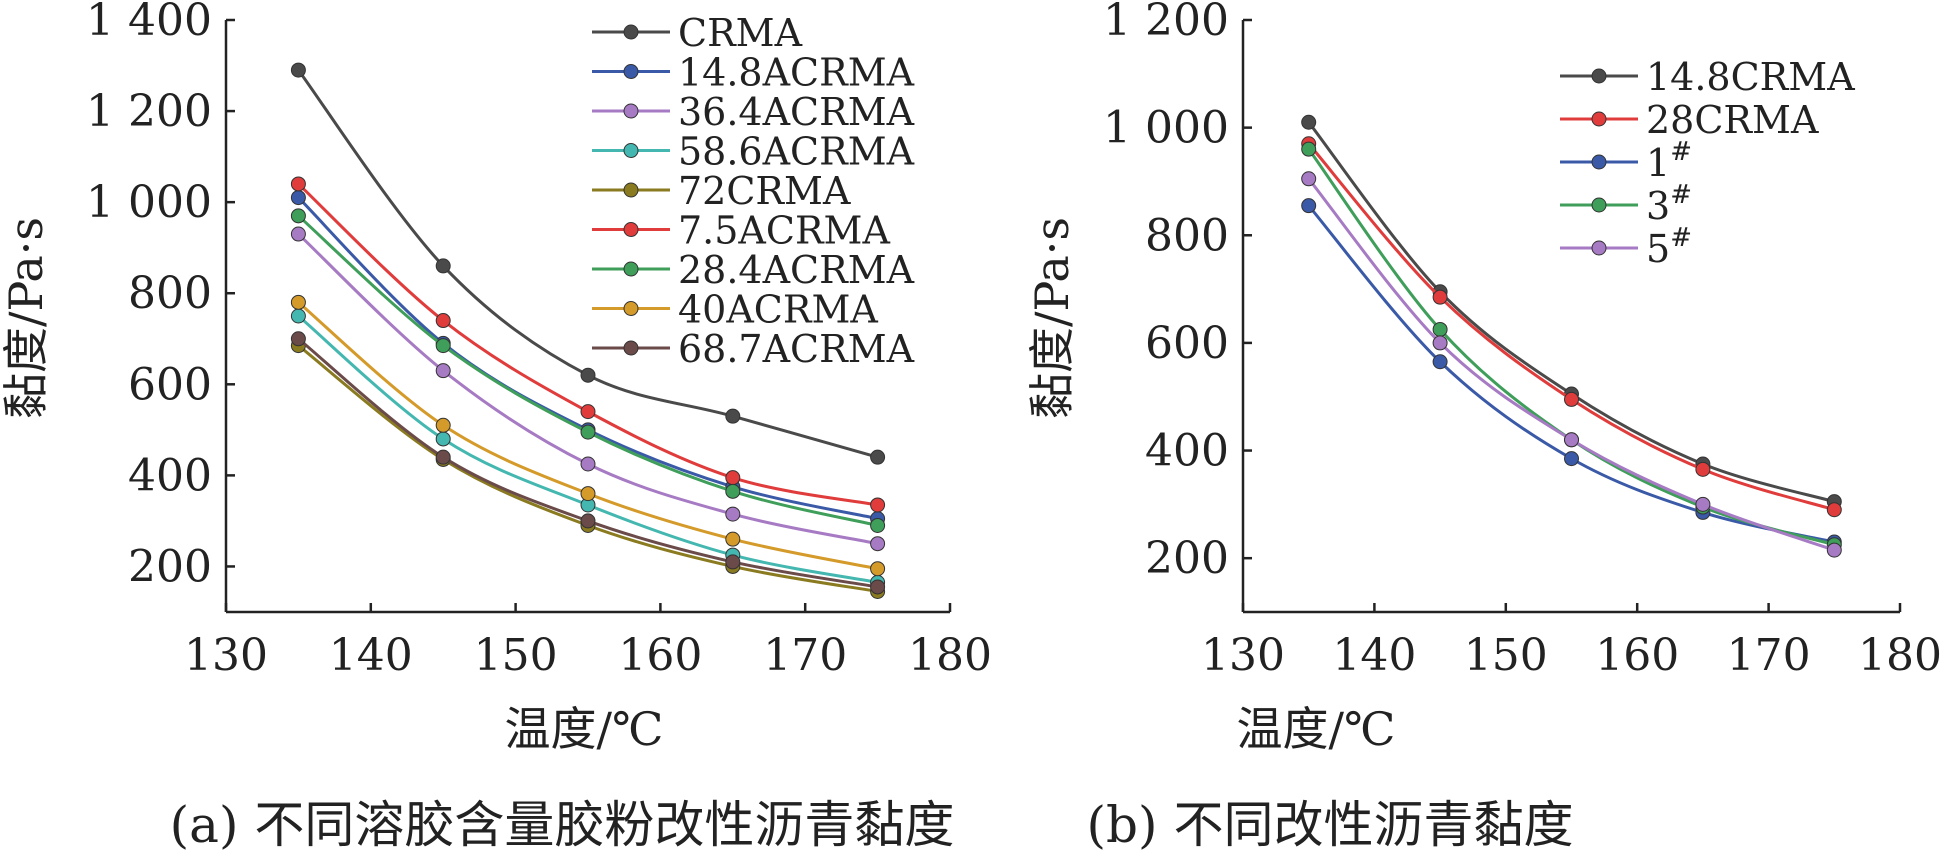 The height and width of the screenshot is (860, 1944). I want to click on panel-a-x-tick-label: 170, so click(805, 655).